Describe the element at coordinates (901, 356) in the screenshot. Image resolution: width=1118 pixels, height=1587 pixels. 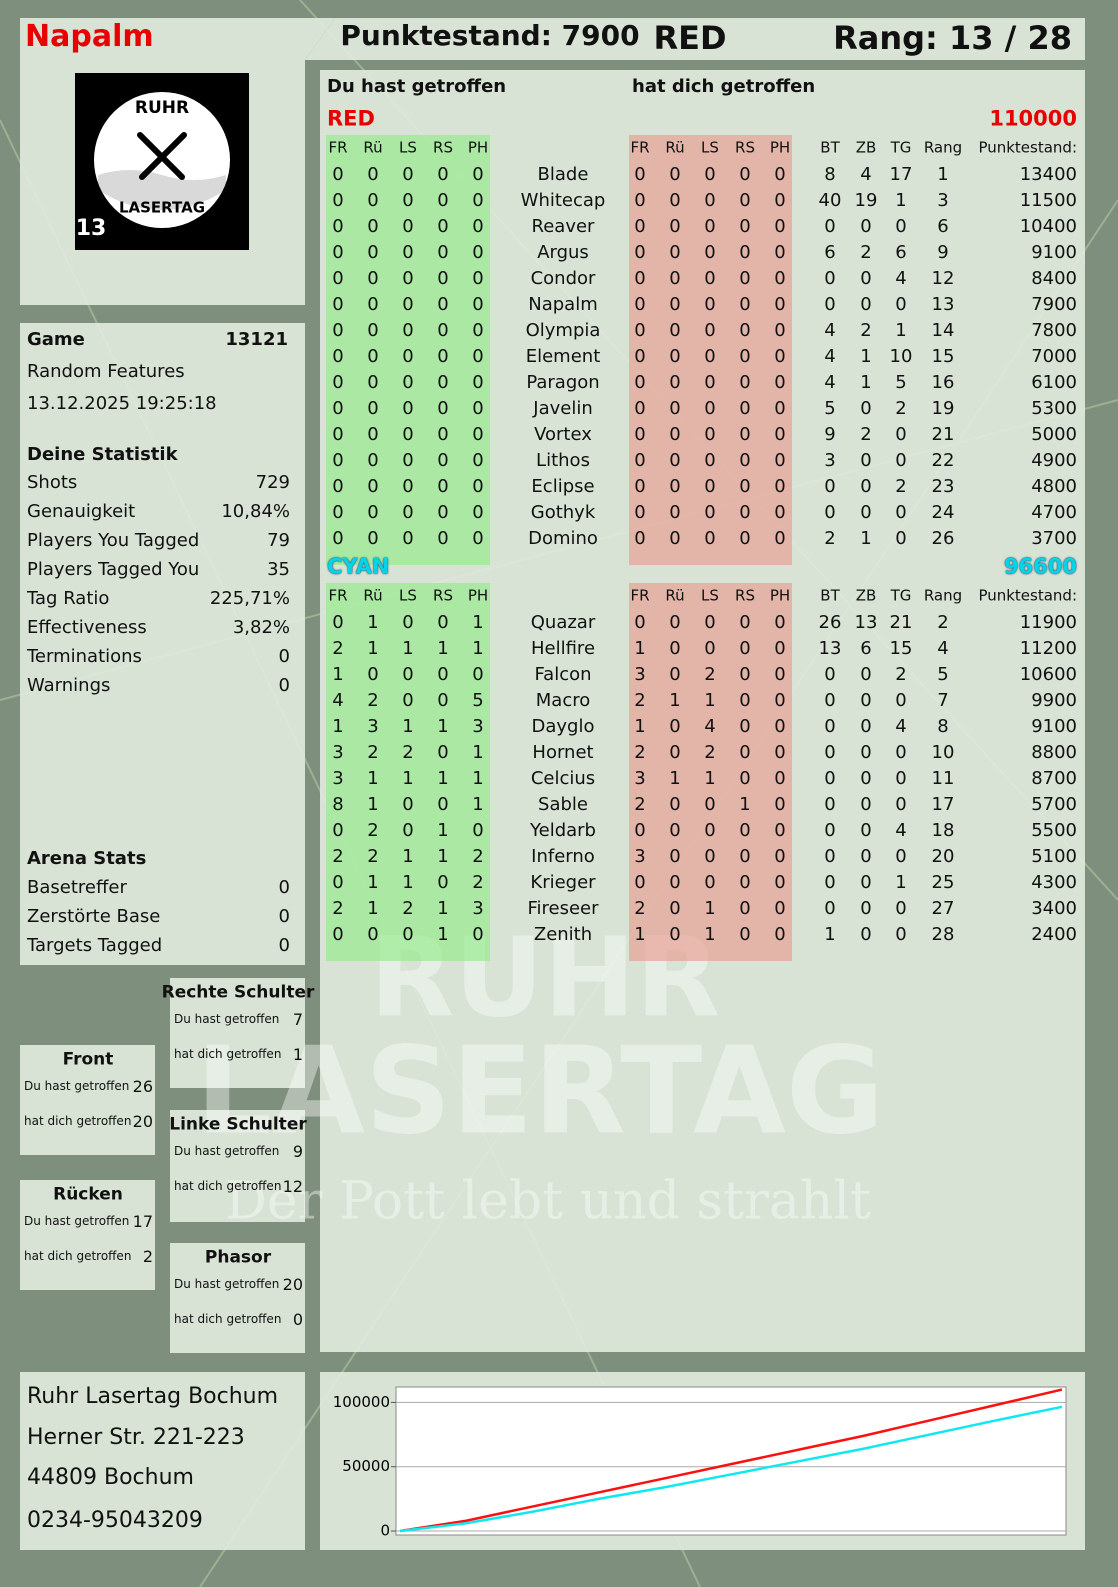
I see `cell: 10` at that location.